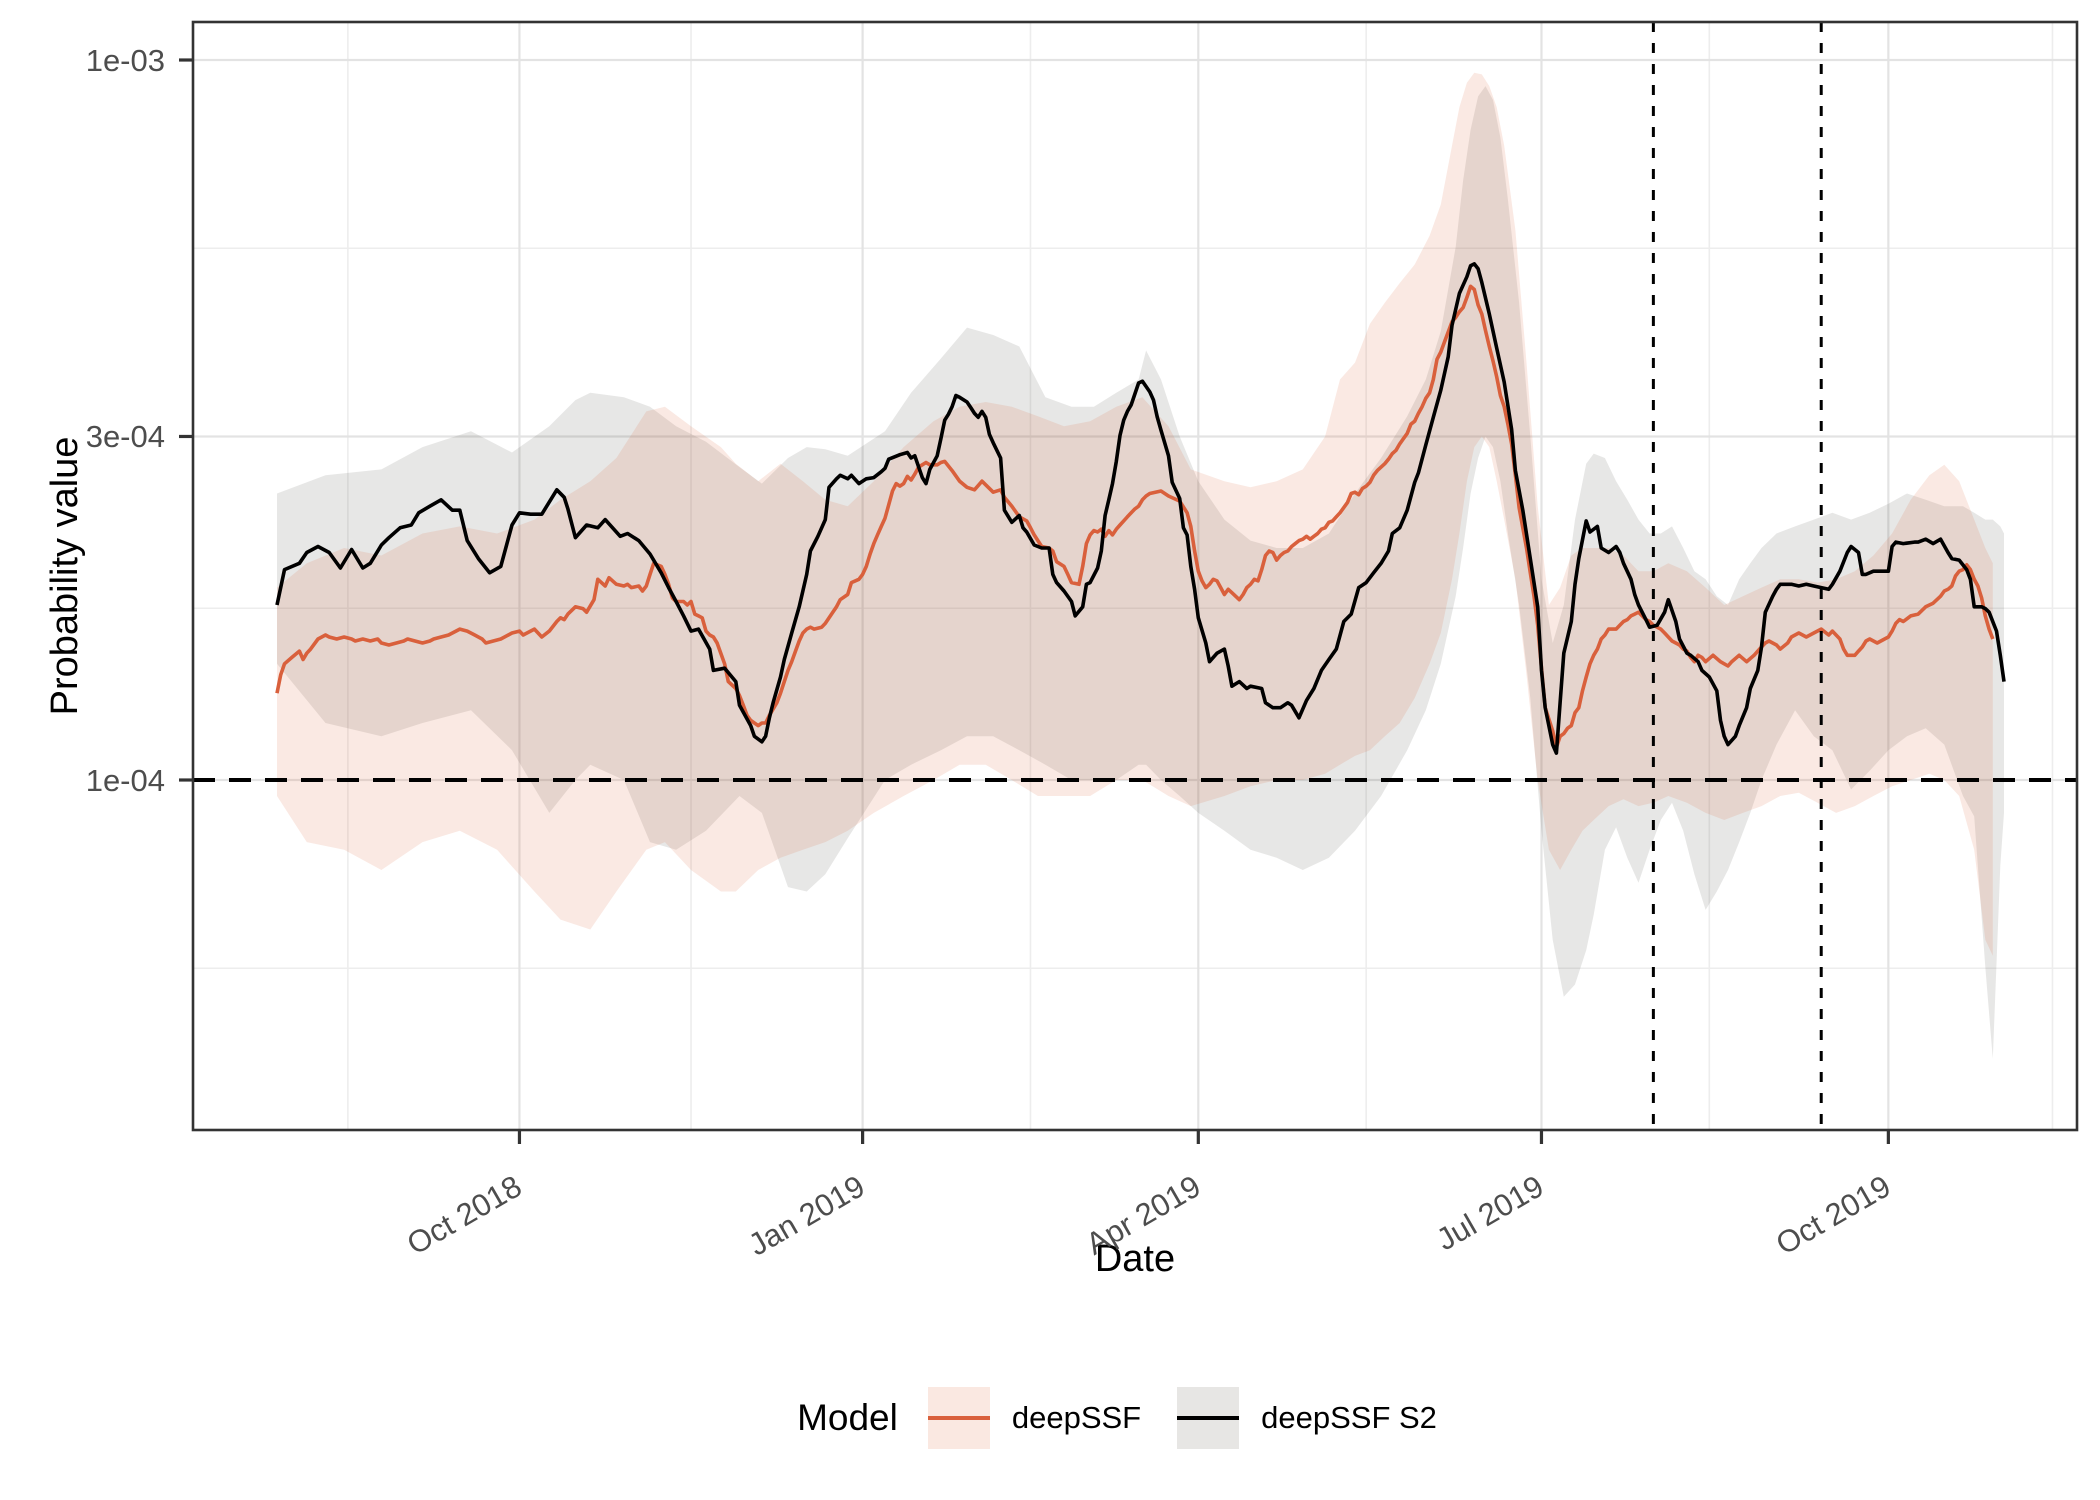  What do you see at coordinates (847, 1417) in the screenshot?
I see `legend-title: Model` at bounding box center [847, 1417].